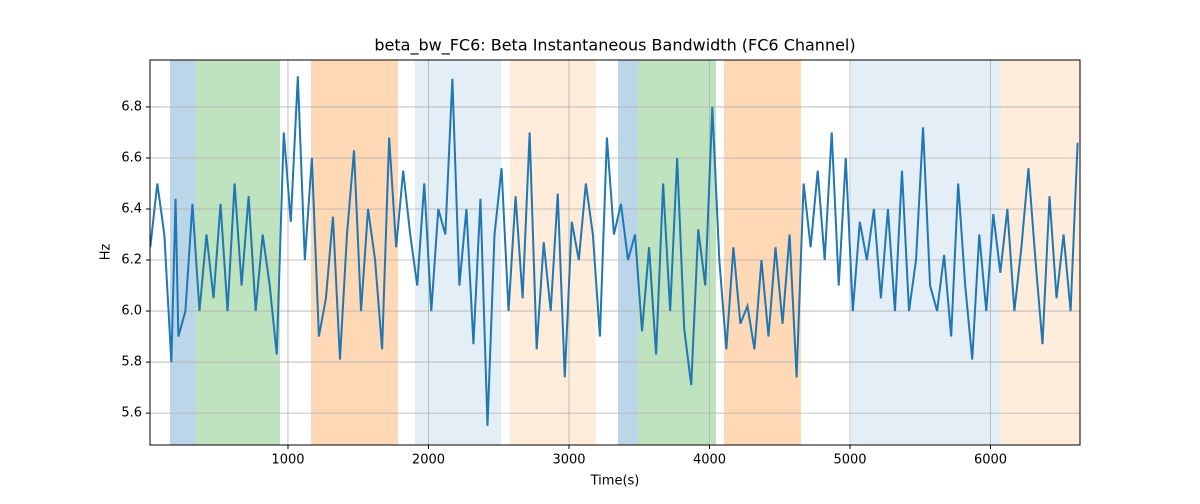 The image size is (1200, 504). Describe the element at coordinates (287, 460) in the screenshot. I see `x-tick-label: 1000` at that location.